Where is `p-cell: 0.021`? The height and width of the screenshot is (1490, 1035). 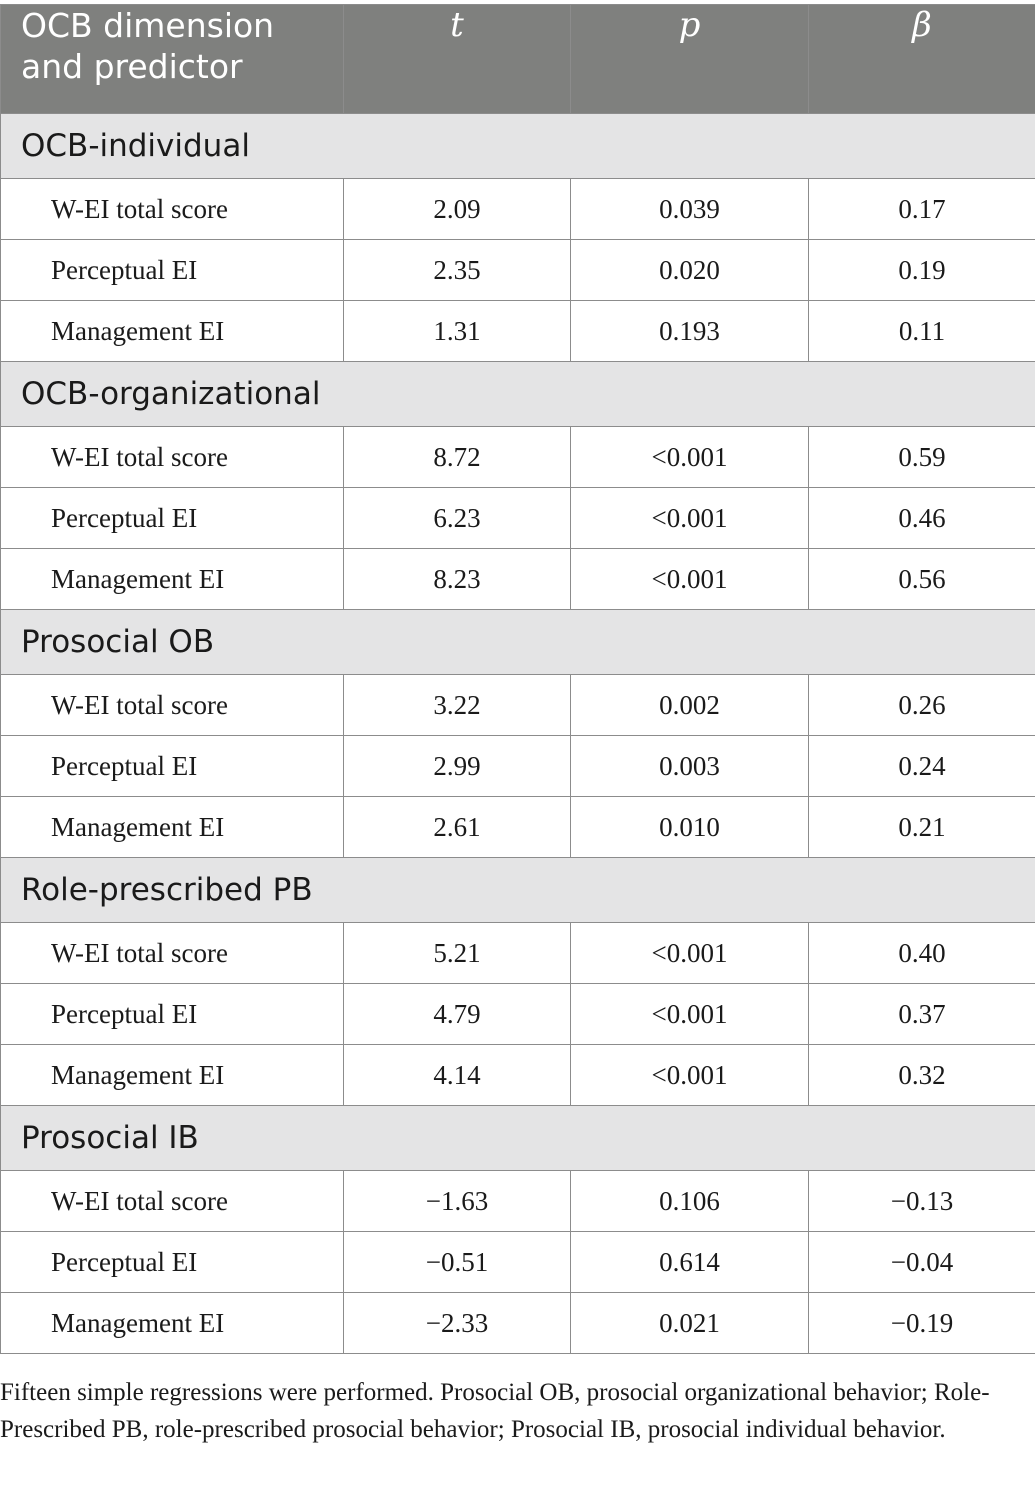 p-cell: 0.021 is located at coordinates (689, 1323).